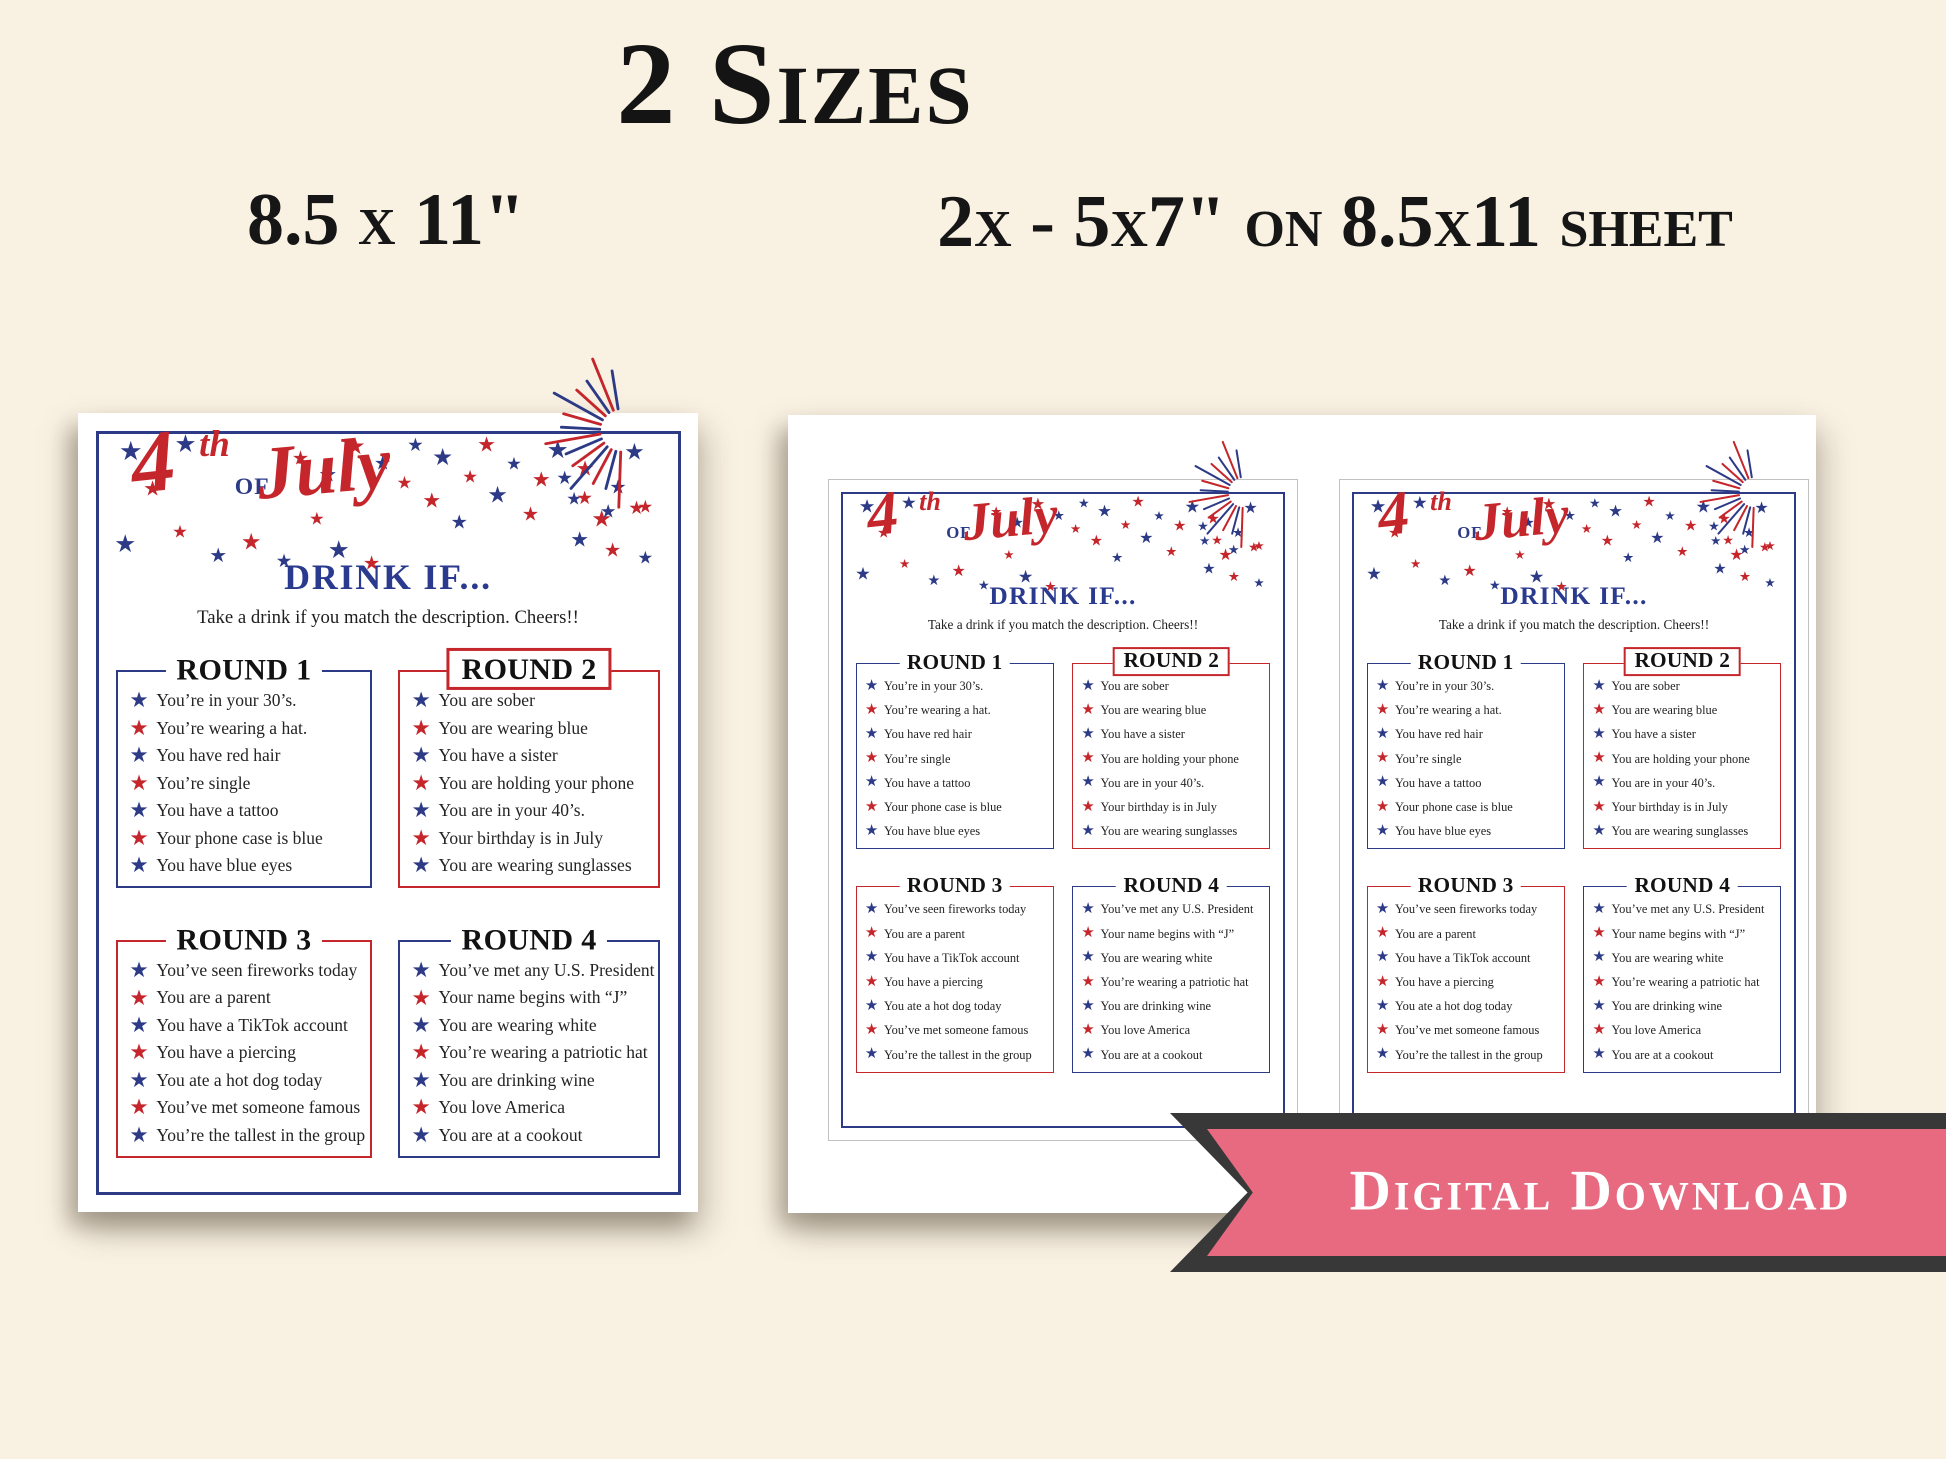 Image resolution: width=1946 pixels, height=1459 pixels. Describe the element at coordinates (957, 734) in the screenshot. I see `round-item: ★ You have red hair` at that location.